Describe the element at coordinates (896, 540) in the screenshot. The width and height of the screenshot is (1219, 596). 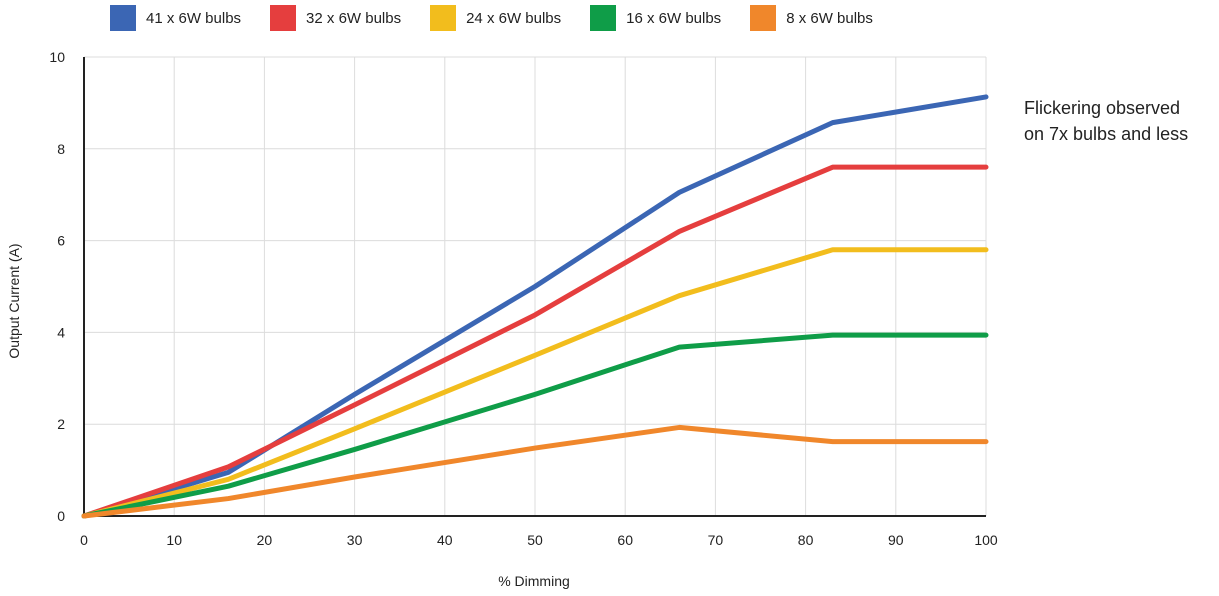
I see `x-tick-label: 90` at that location.